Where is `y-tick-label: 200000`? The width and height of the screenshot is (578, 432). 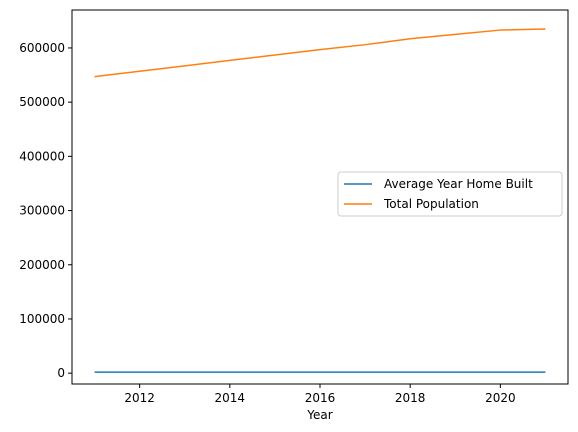 y-tick-label: 200000 is located at coordinates (42, 265).